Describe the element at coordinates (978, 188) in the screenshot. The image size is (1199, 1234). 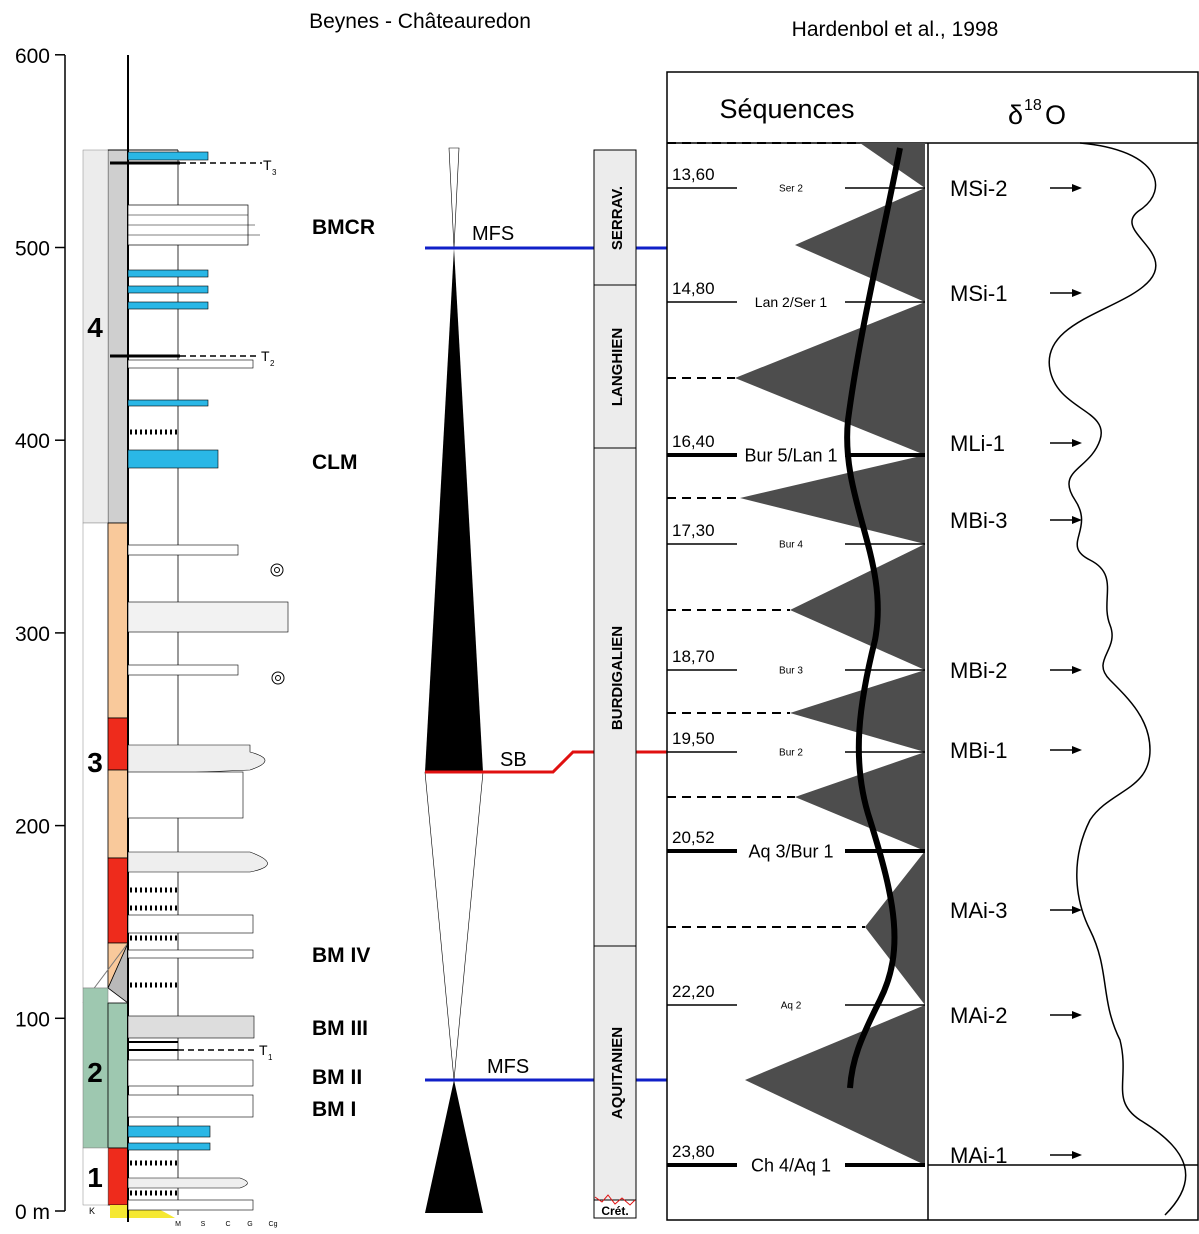
I see `event-label: MSi-2` at that location.